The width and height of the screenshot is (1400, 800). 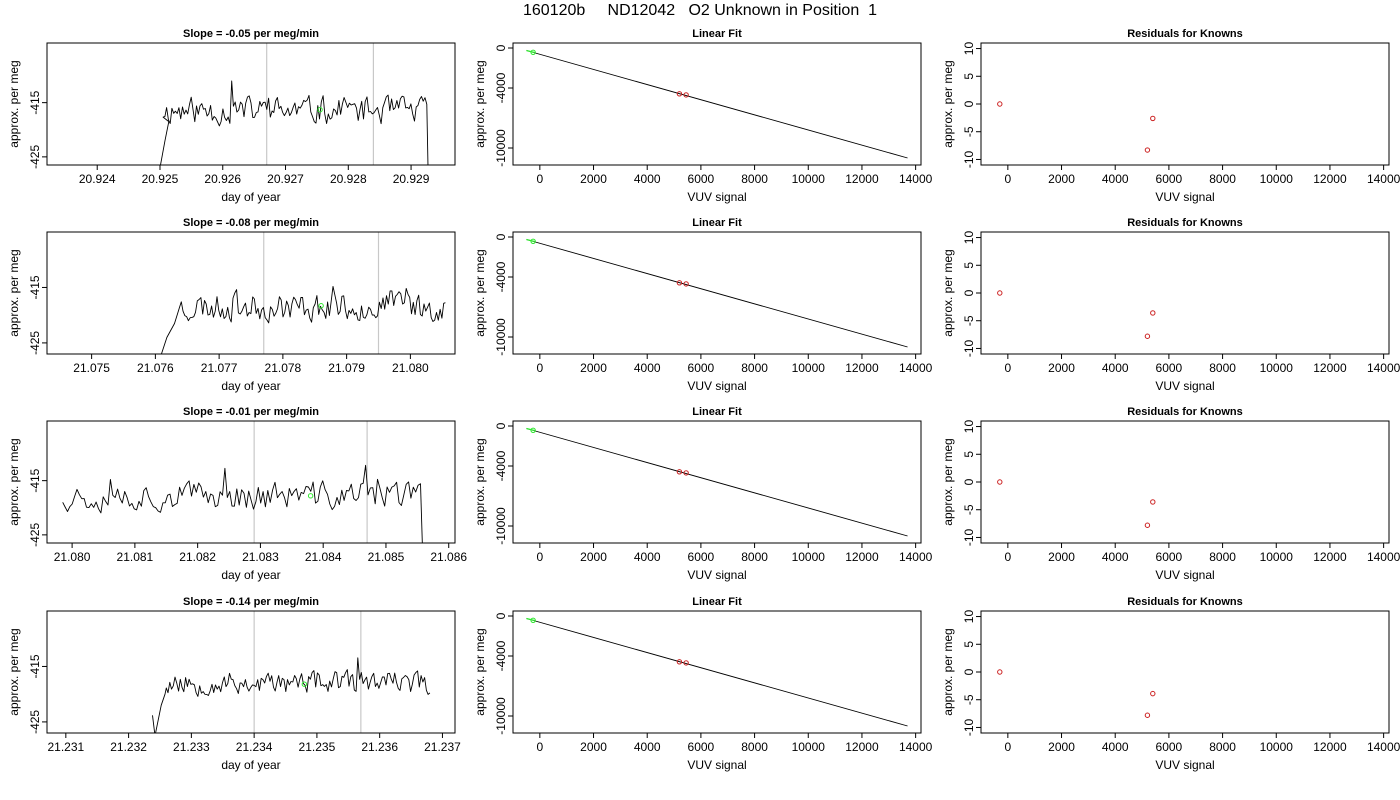 What do you see at coordinates (155, 368) in the screenshot?
I see `x-tick-label: 21.076` at bounding box center [155, 368].